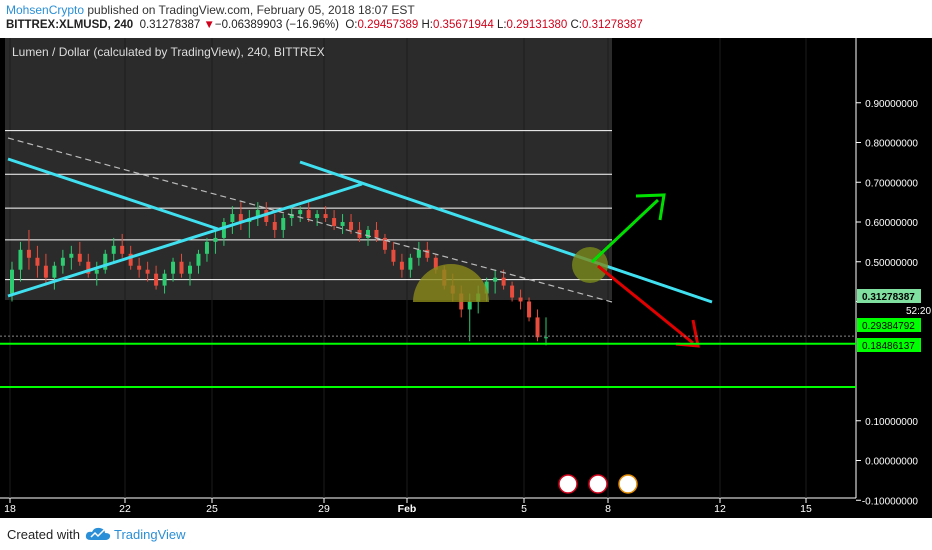  What do you see at coordinates (501, 25) in the screenshot?
I see `low-label: L:` at bounding box center [501, 25].